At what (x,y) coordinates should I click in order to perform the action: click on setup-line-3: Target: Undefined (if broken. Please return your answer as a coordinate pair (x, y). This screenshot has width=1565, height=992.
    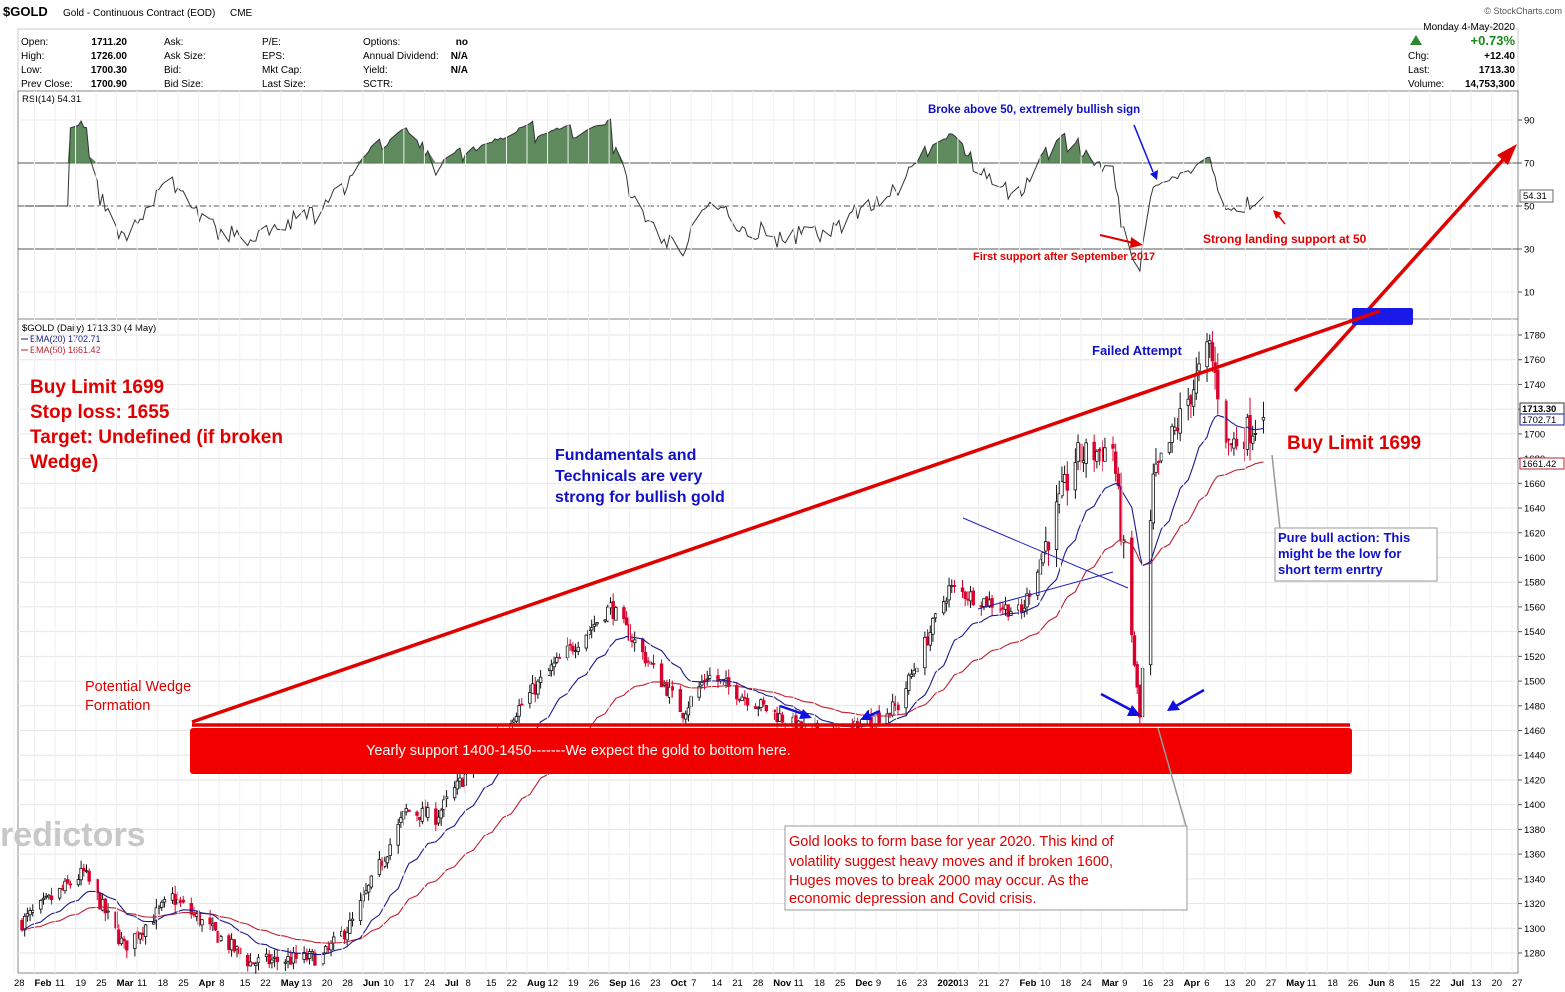
    Looking at the image, I should click on (156, 437).